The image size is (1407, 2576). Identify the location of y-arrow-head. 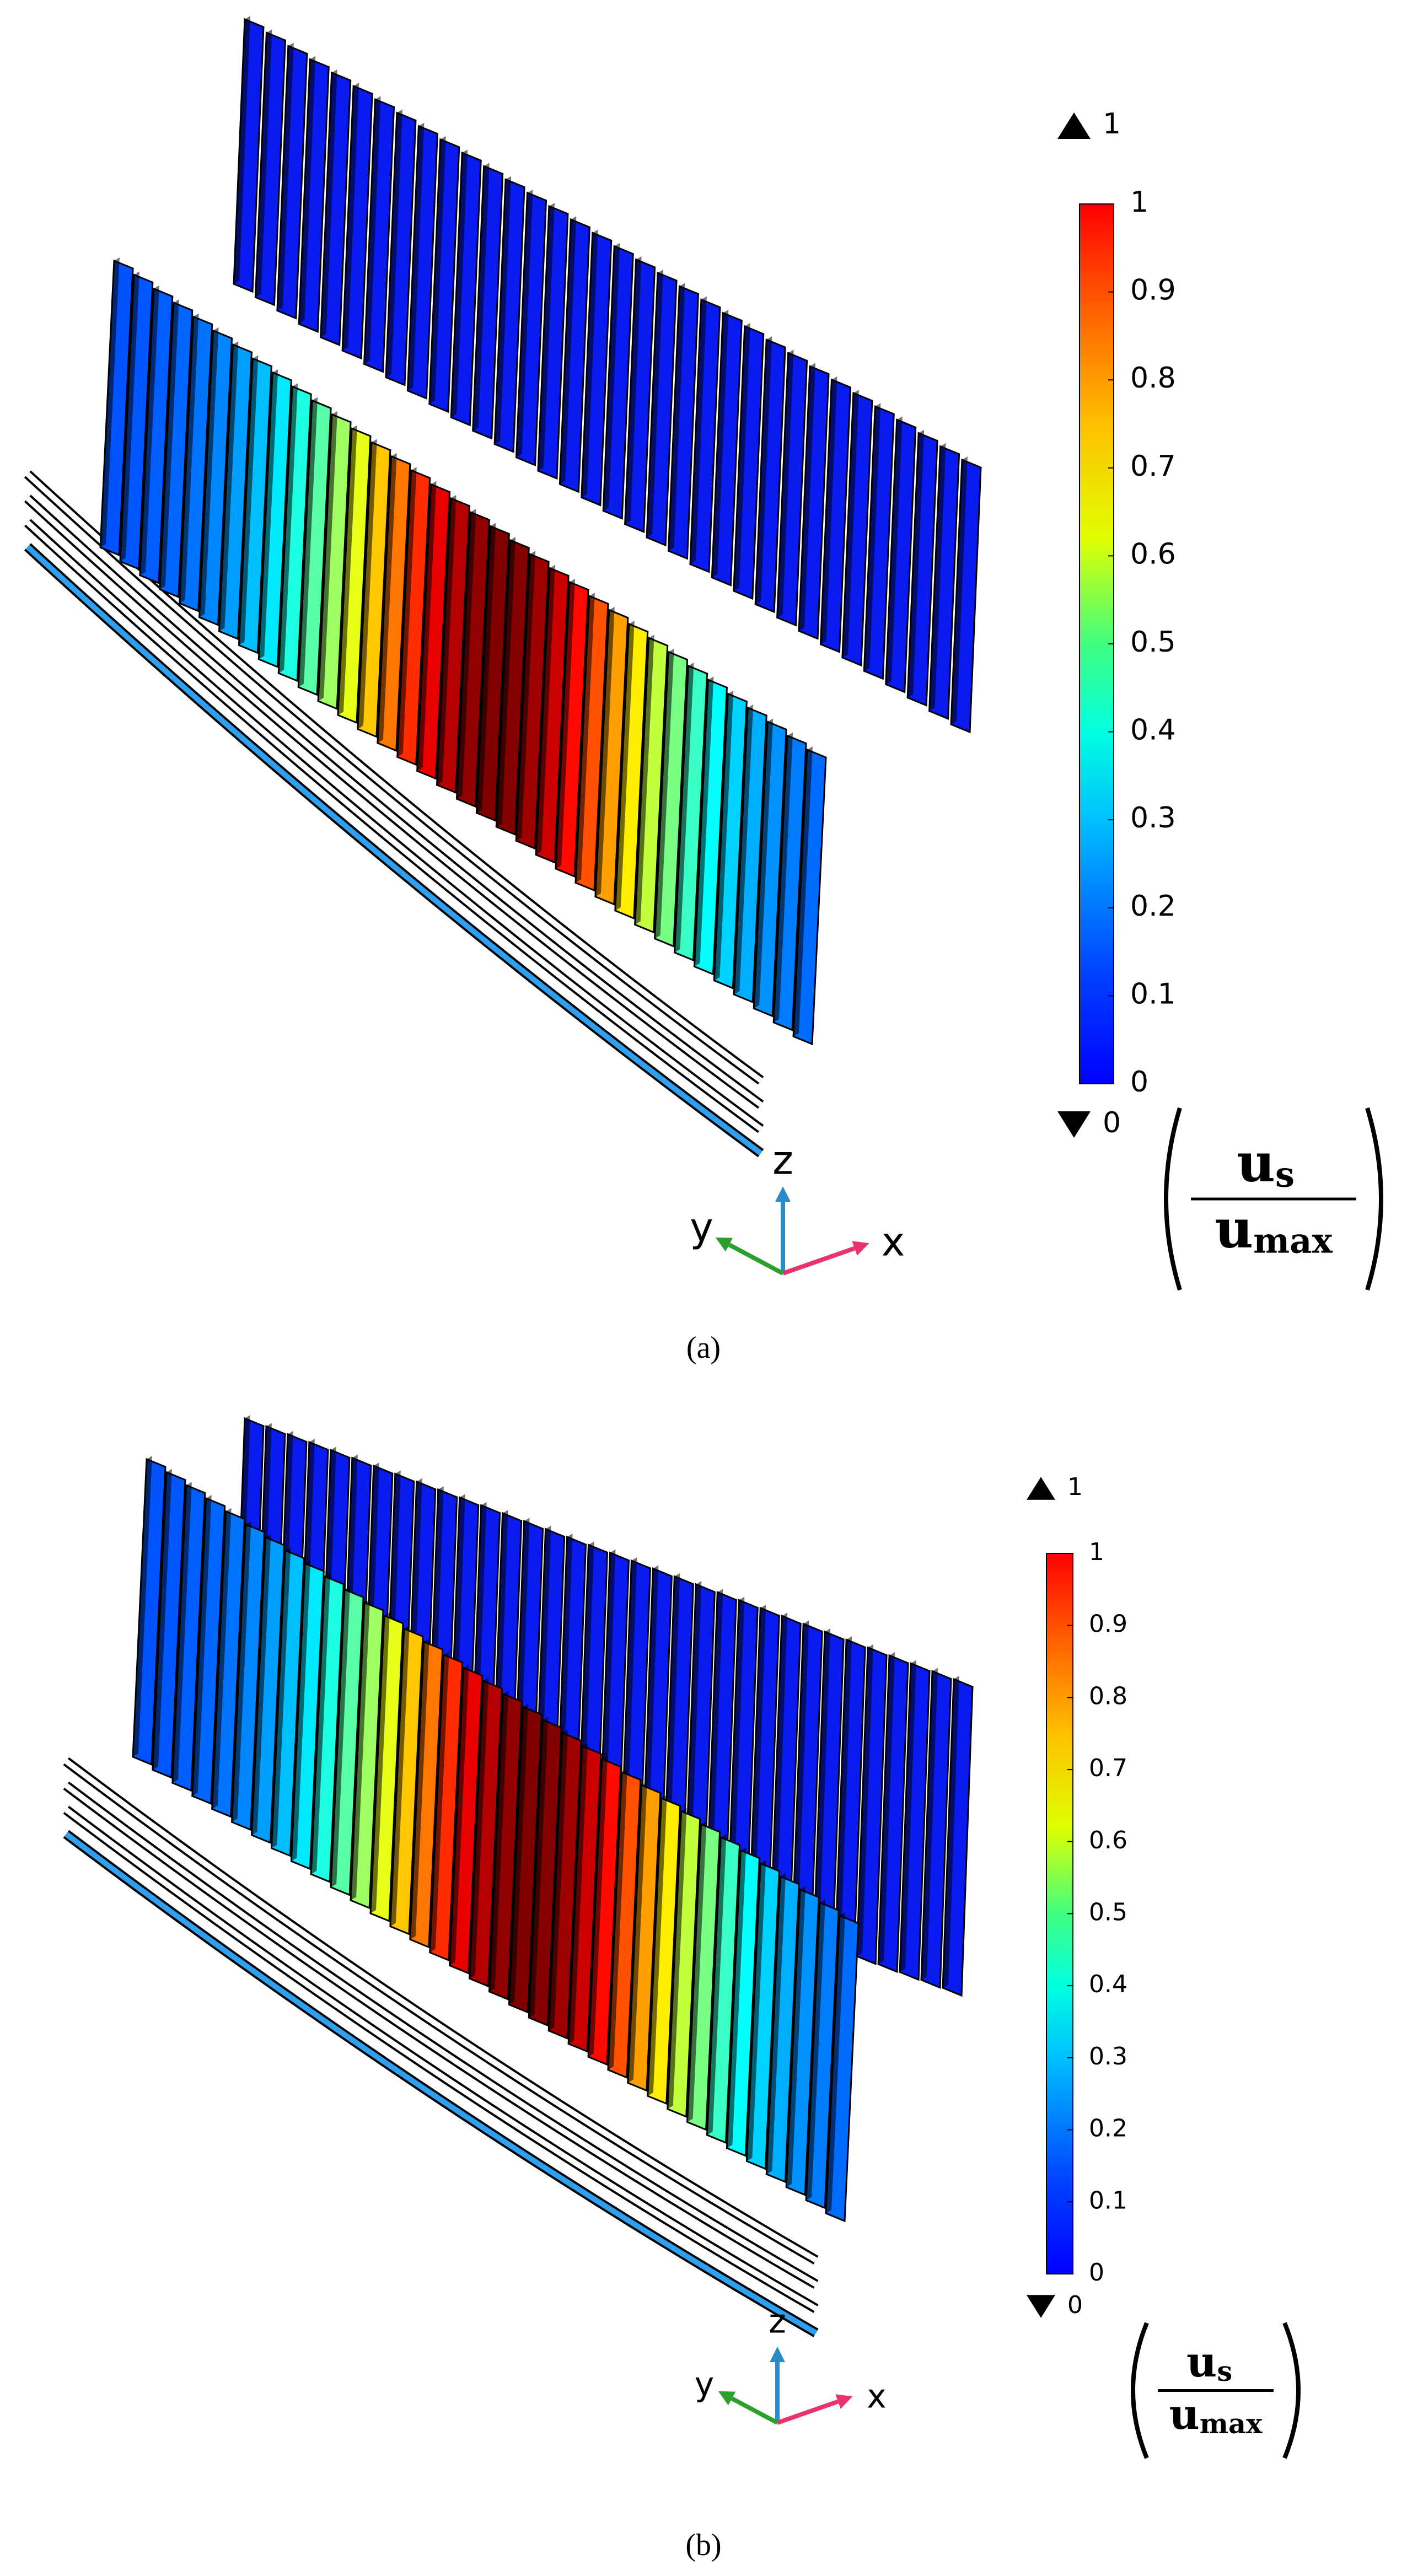
(727, 2398).